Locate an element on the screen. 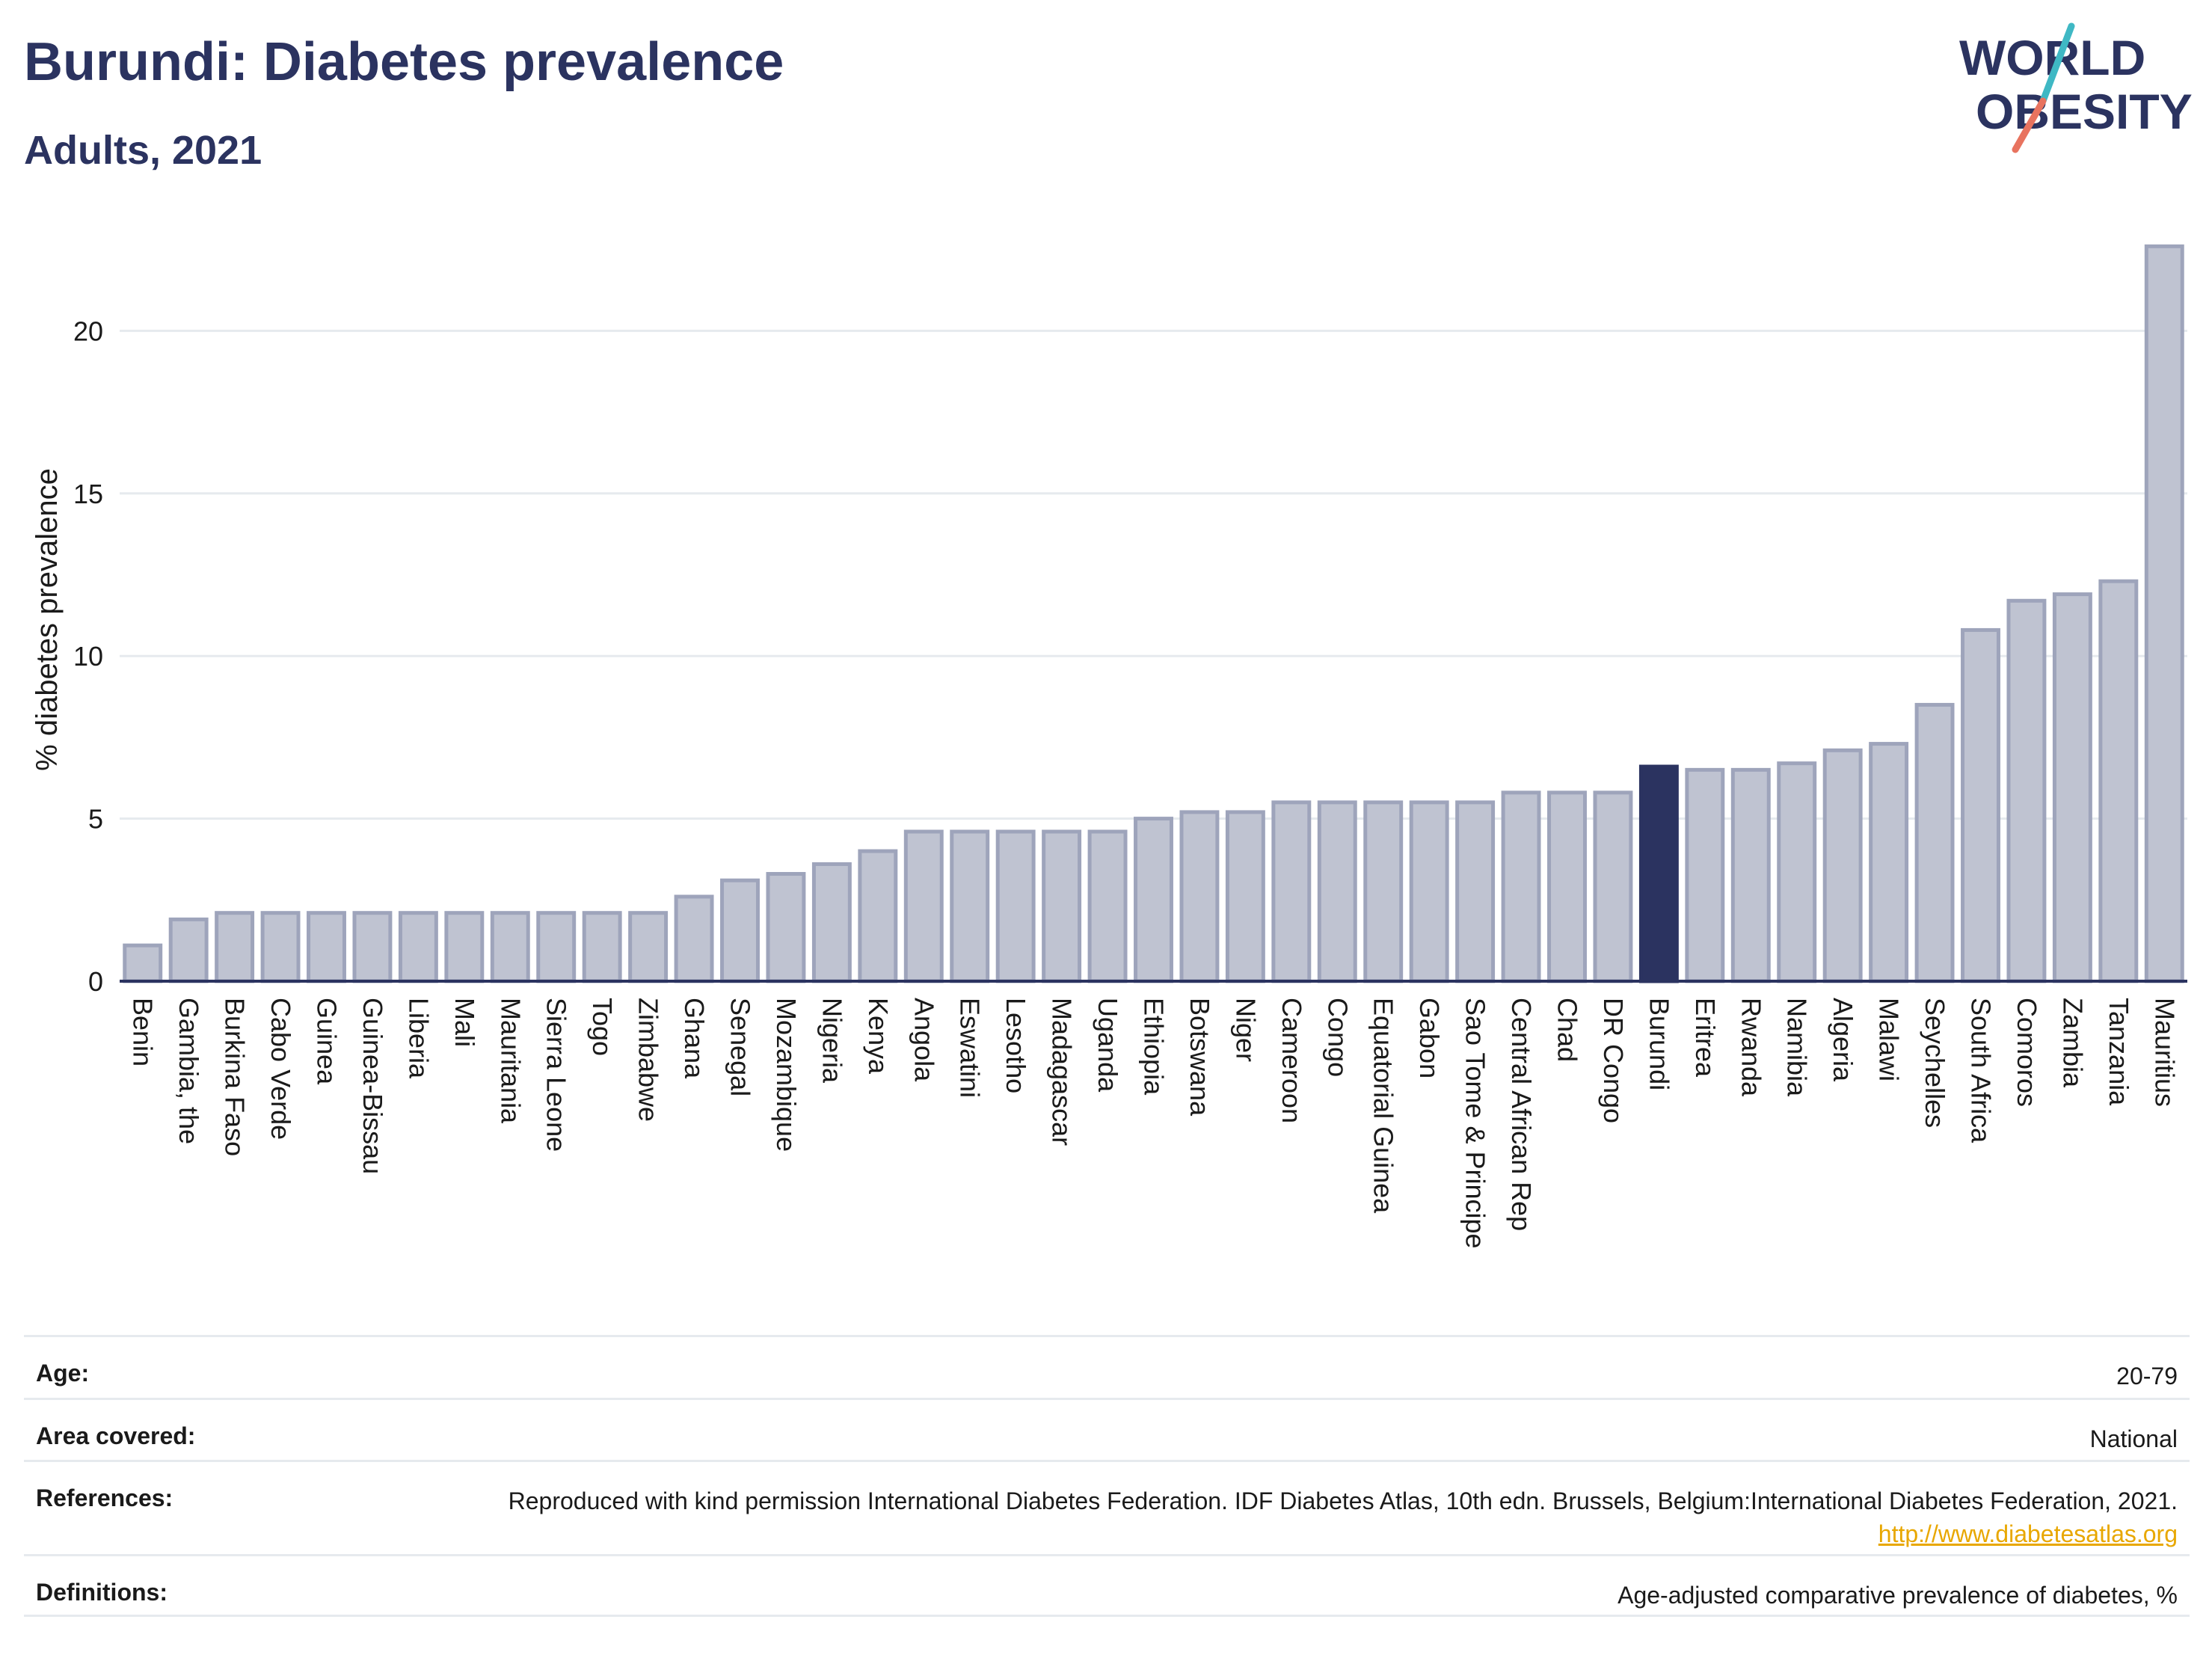 This screenshot has width=2212, height=1655. x-tick-label: Malawi is located at coordinates (1889, 1039).